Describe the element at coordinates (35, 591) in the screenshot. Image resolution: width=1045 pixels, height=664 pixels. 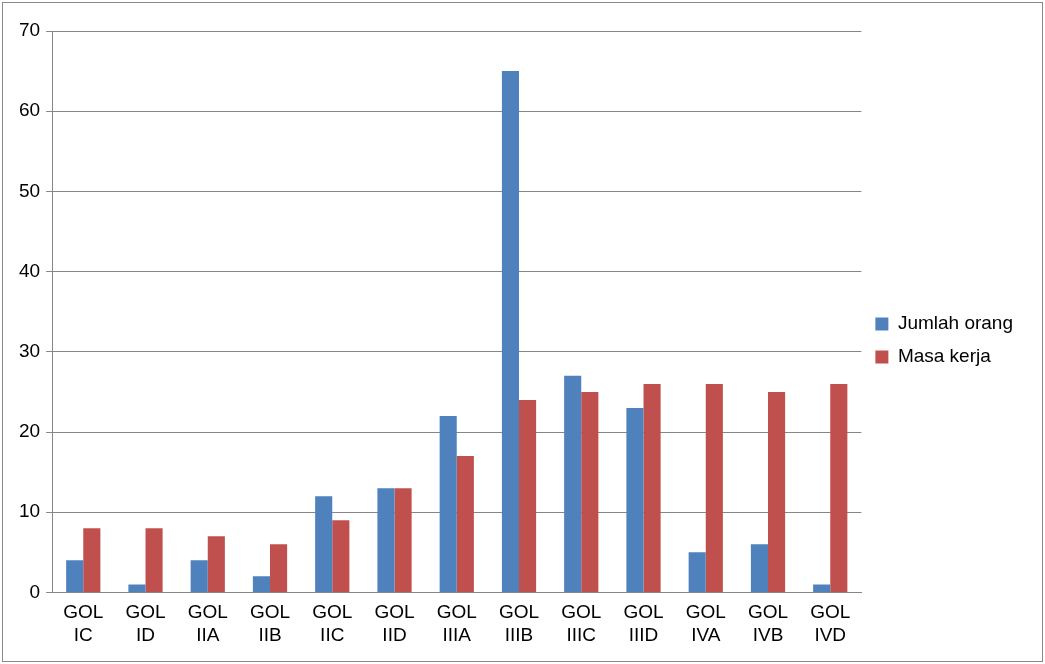
I see `y-tick-label: 0` at that location.